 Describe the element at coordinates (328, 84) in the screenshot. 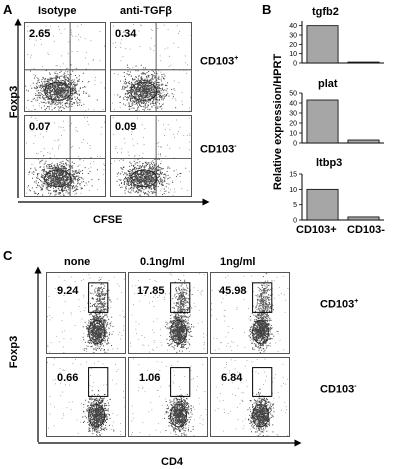

I see `chart-title-plat: plat` at that location.